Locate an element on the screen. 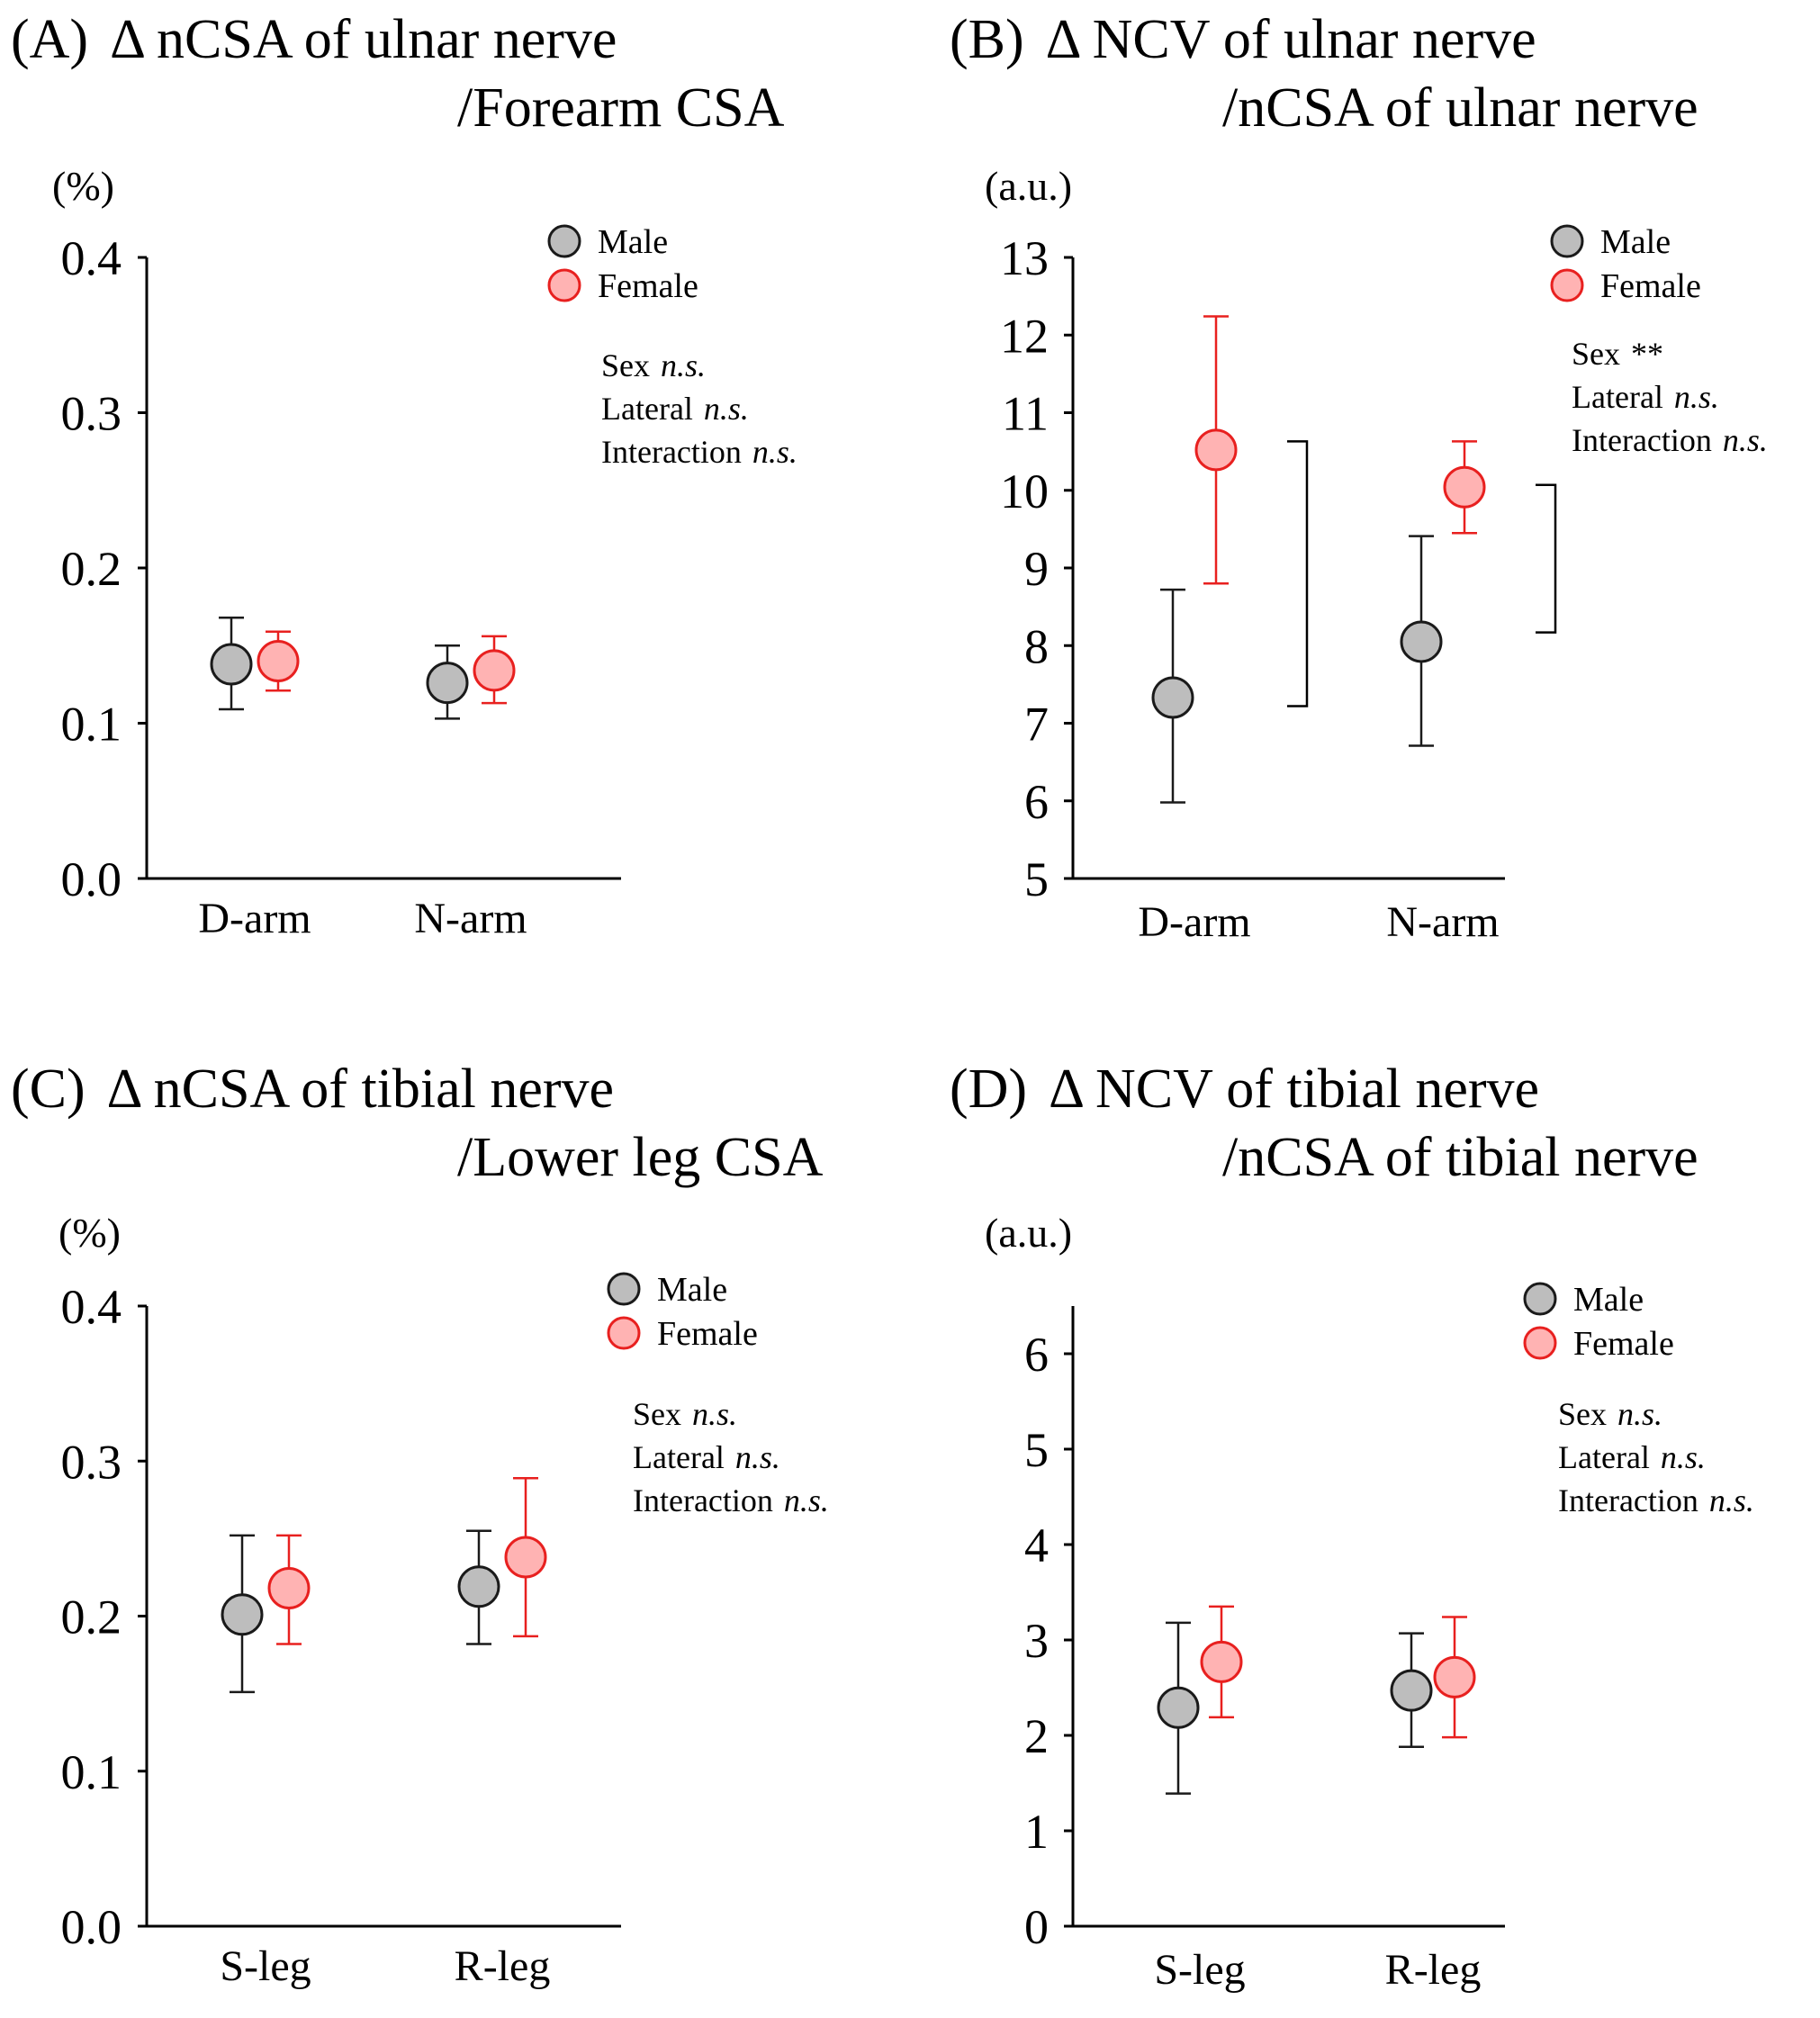  panel-title-line1: Δ nCSA of tibial nerve is located at coordinates (360, 1089).